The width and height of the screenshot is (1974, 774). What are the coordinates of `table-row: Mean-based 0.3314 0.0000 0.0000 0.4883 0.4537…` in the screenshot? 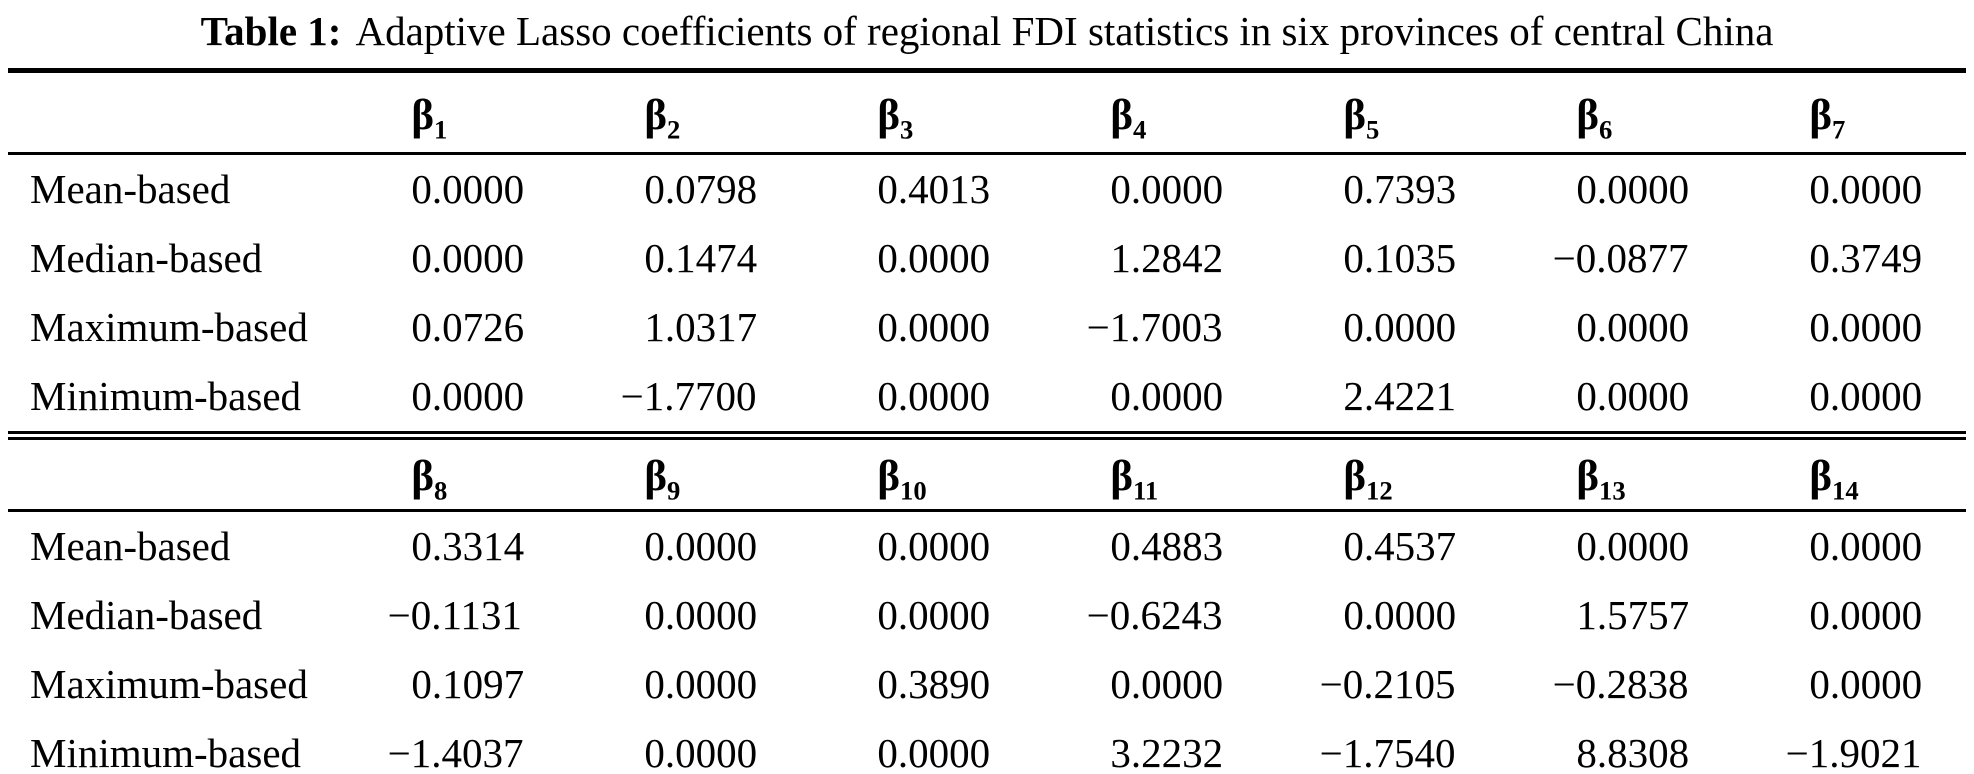 It's located at (987, 546).